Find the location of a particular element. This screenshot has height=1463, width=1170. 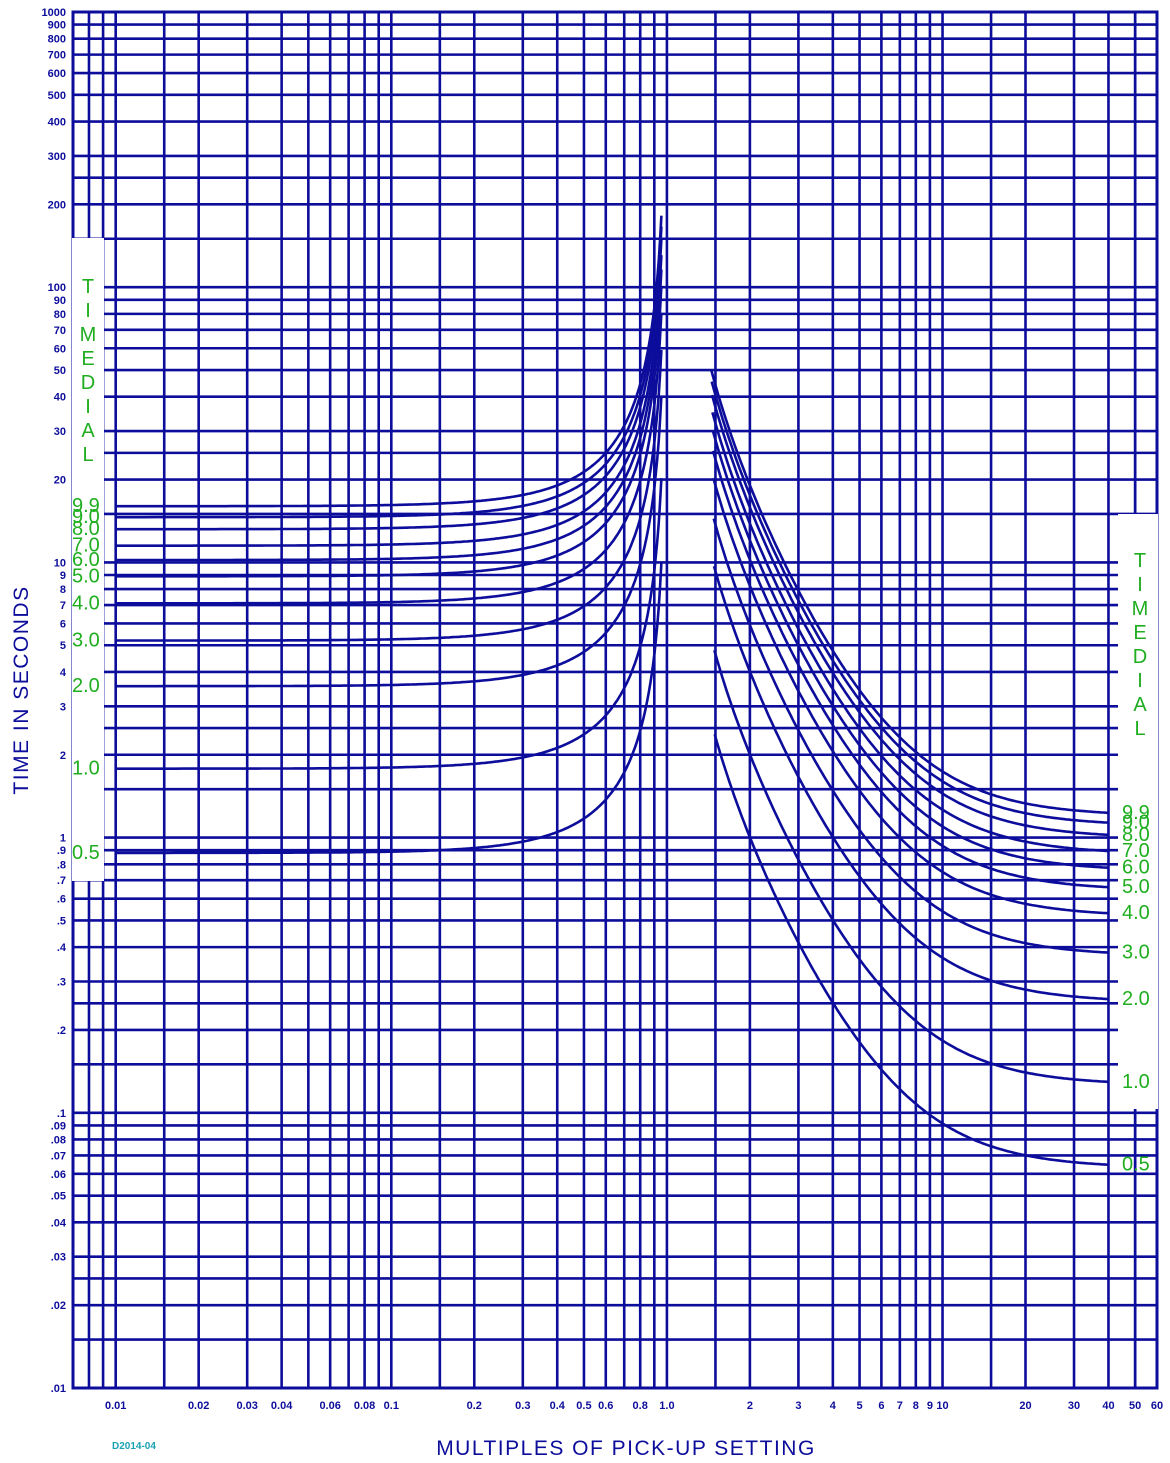

curve-reset-dial-6.0 is located at coordinates (389, 415).